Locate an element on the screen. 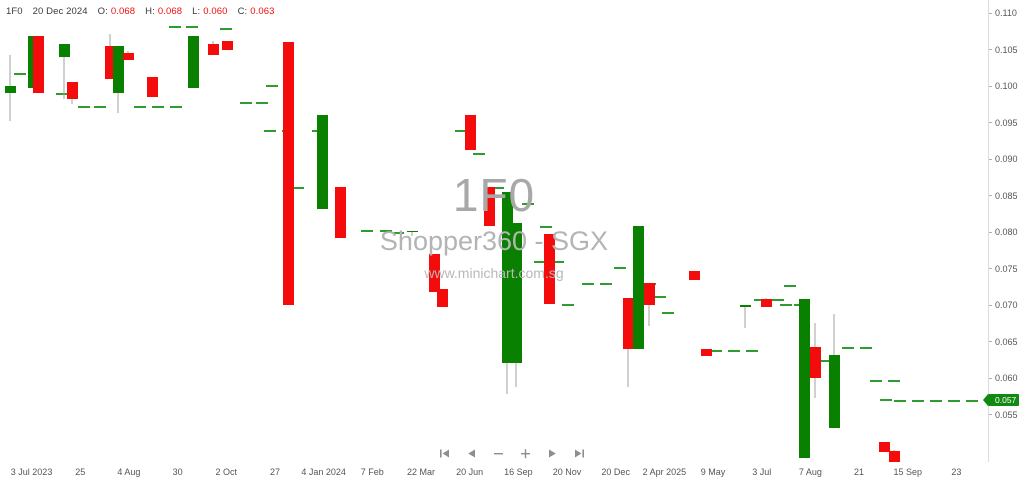 This screenshot has width=1024, height=484. price-tick: 0.100 is located at coordinates (1006, 86).